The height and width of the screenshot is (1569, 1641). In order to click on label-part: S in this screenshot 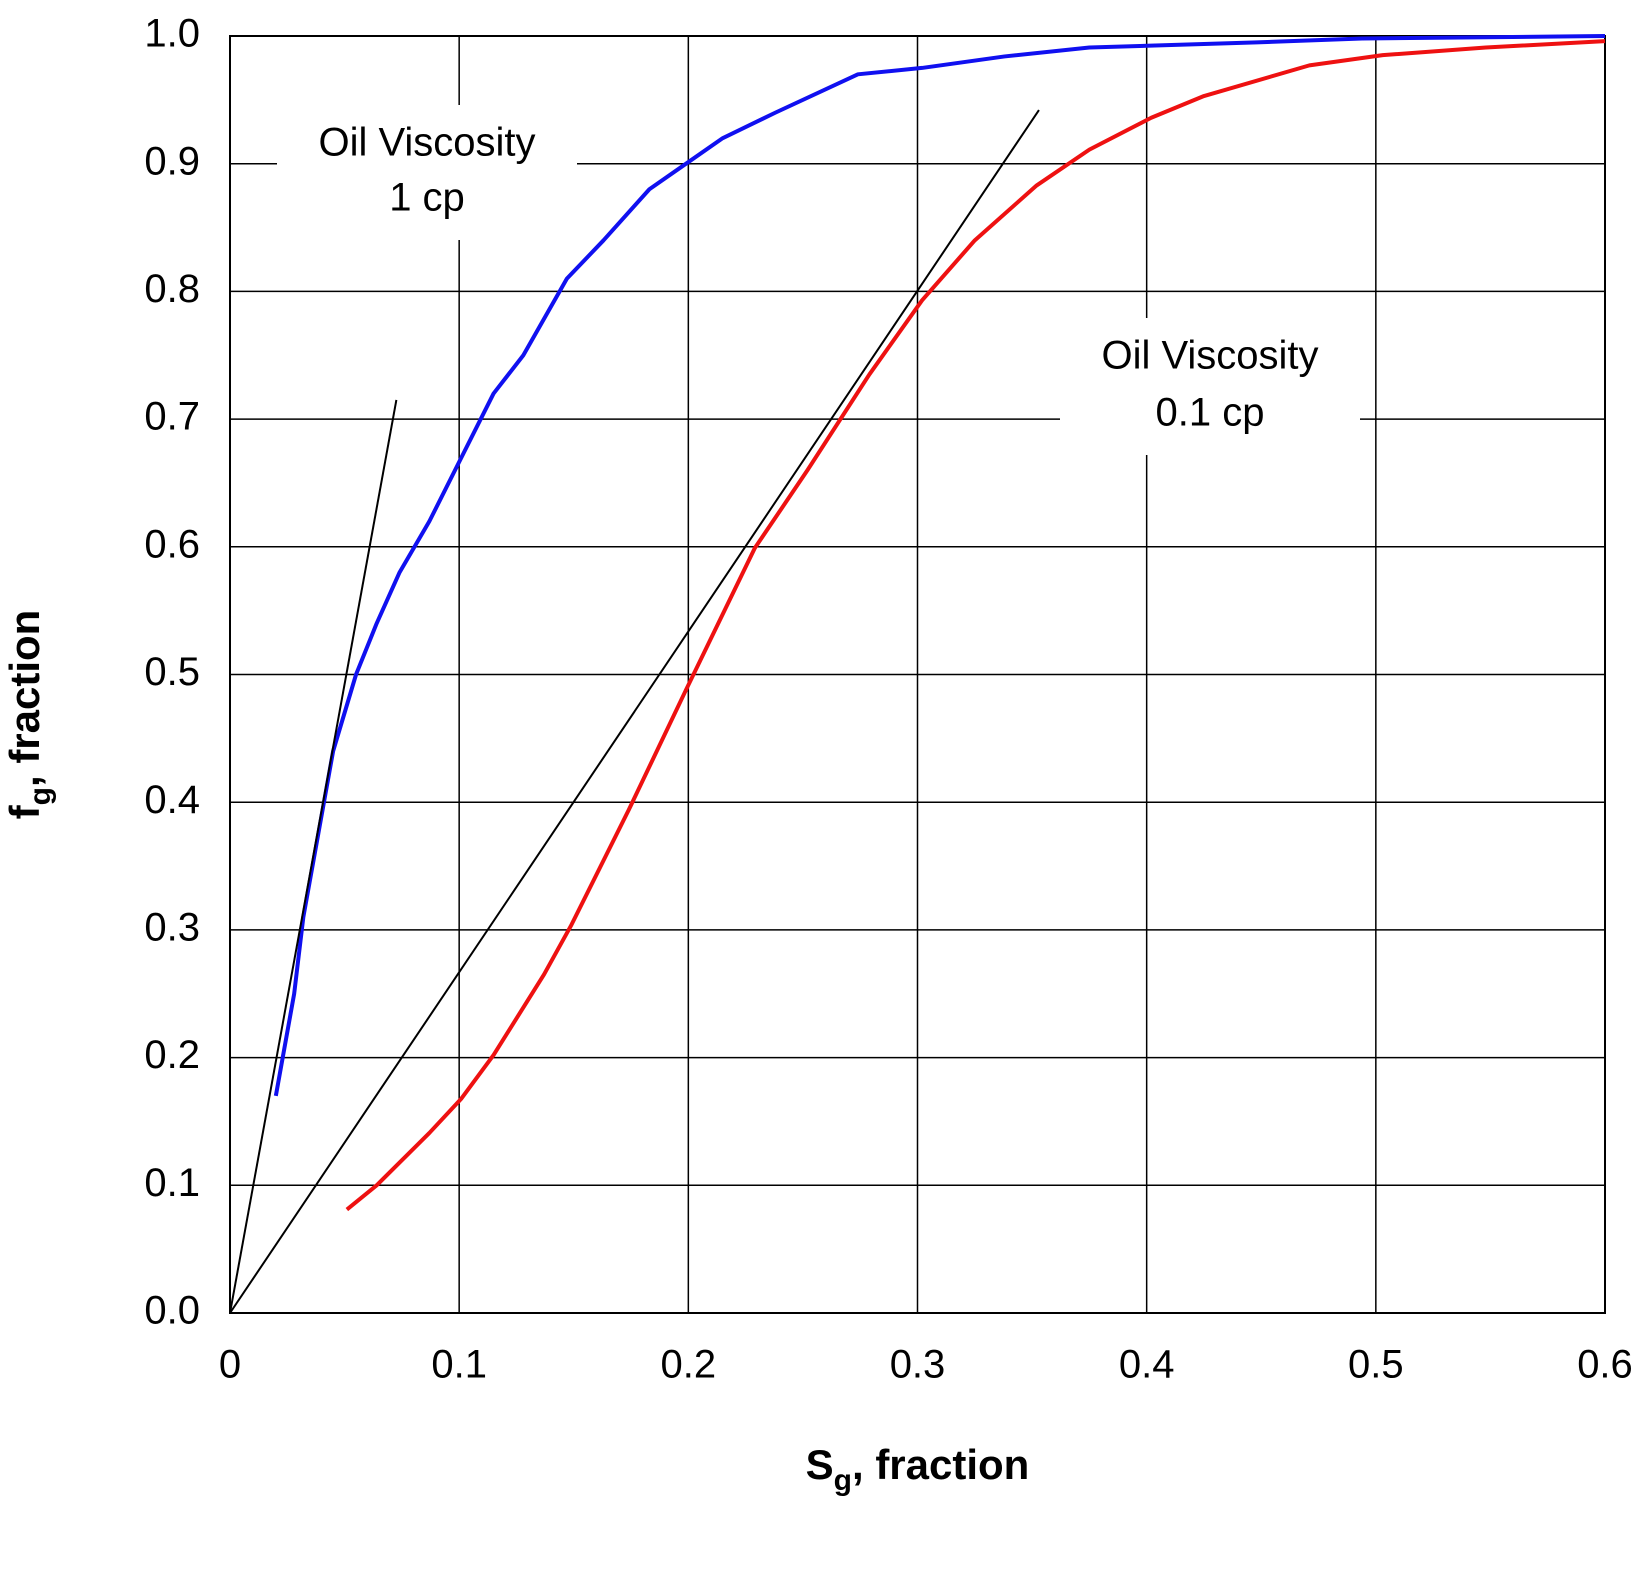, I will do `click(820, 1464)`.